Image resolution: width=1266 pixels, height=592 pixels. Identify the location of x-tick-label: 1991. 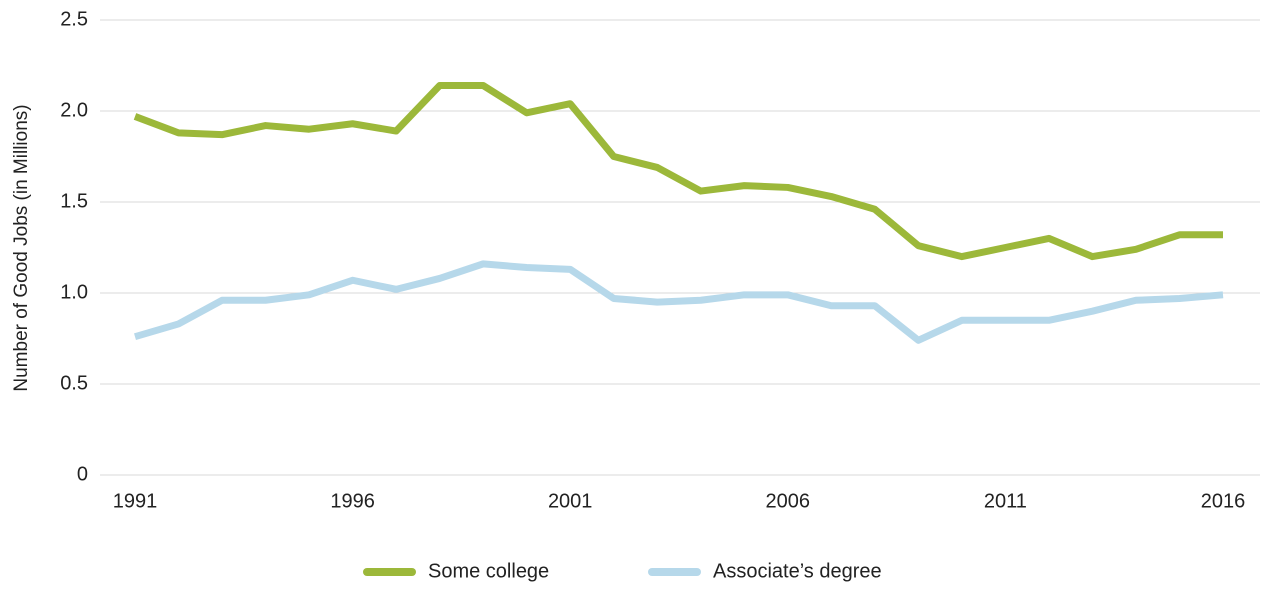
(135, 501).